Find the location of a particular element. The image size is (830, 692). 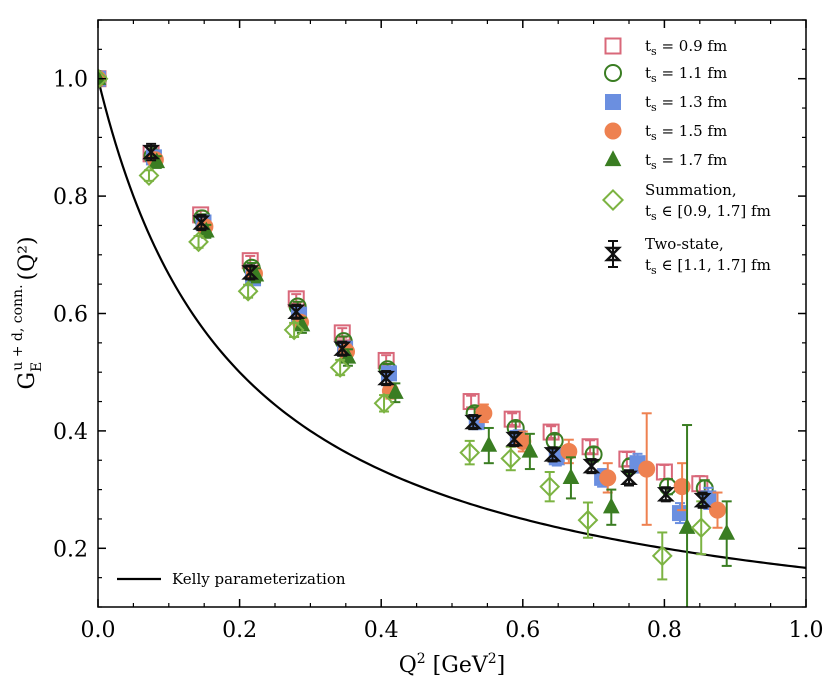

y-axis-title: GEu + d, conn. (Q²) is located at coordinates (27, 312).